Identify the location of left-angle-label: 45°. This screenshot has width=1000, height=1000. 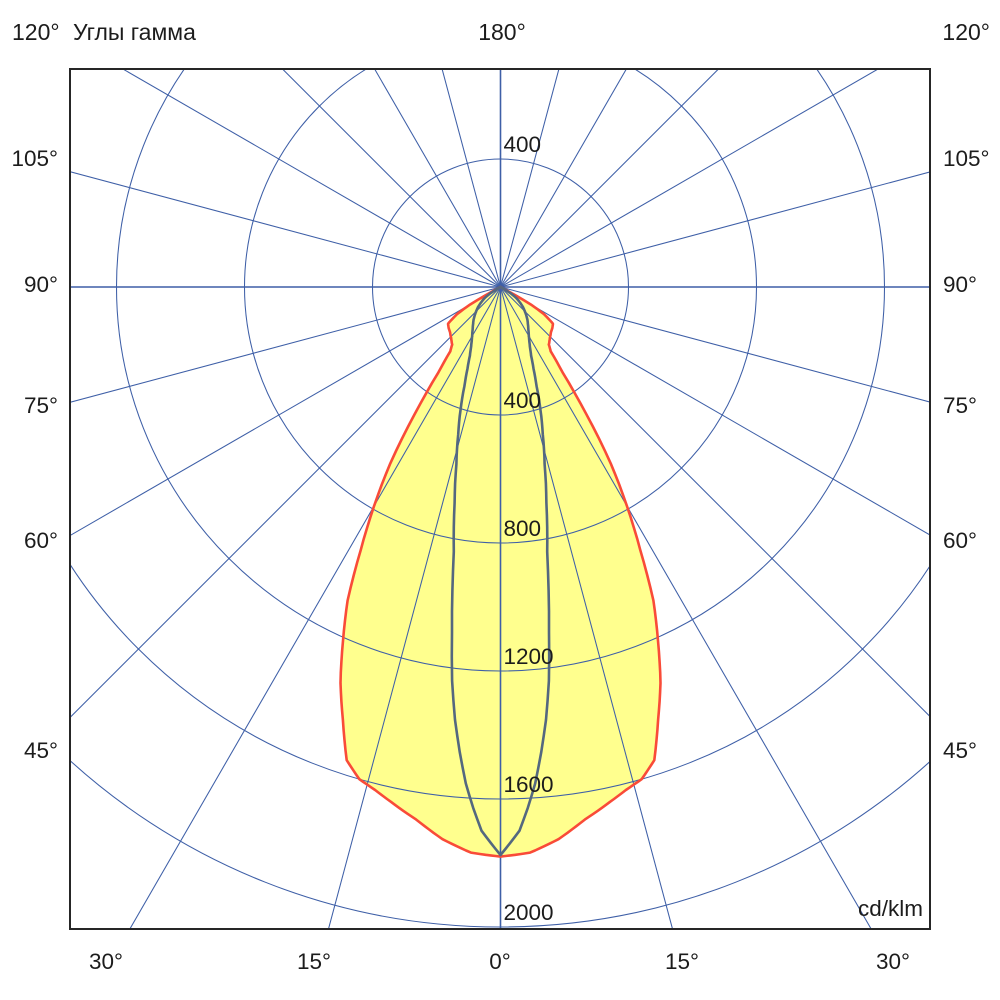
(41, 750).